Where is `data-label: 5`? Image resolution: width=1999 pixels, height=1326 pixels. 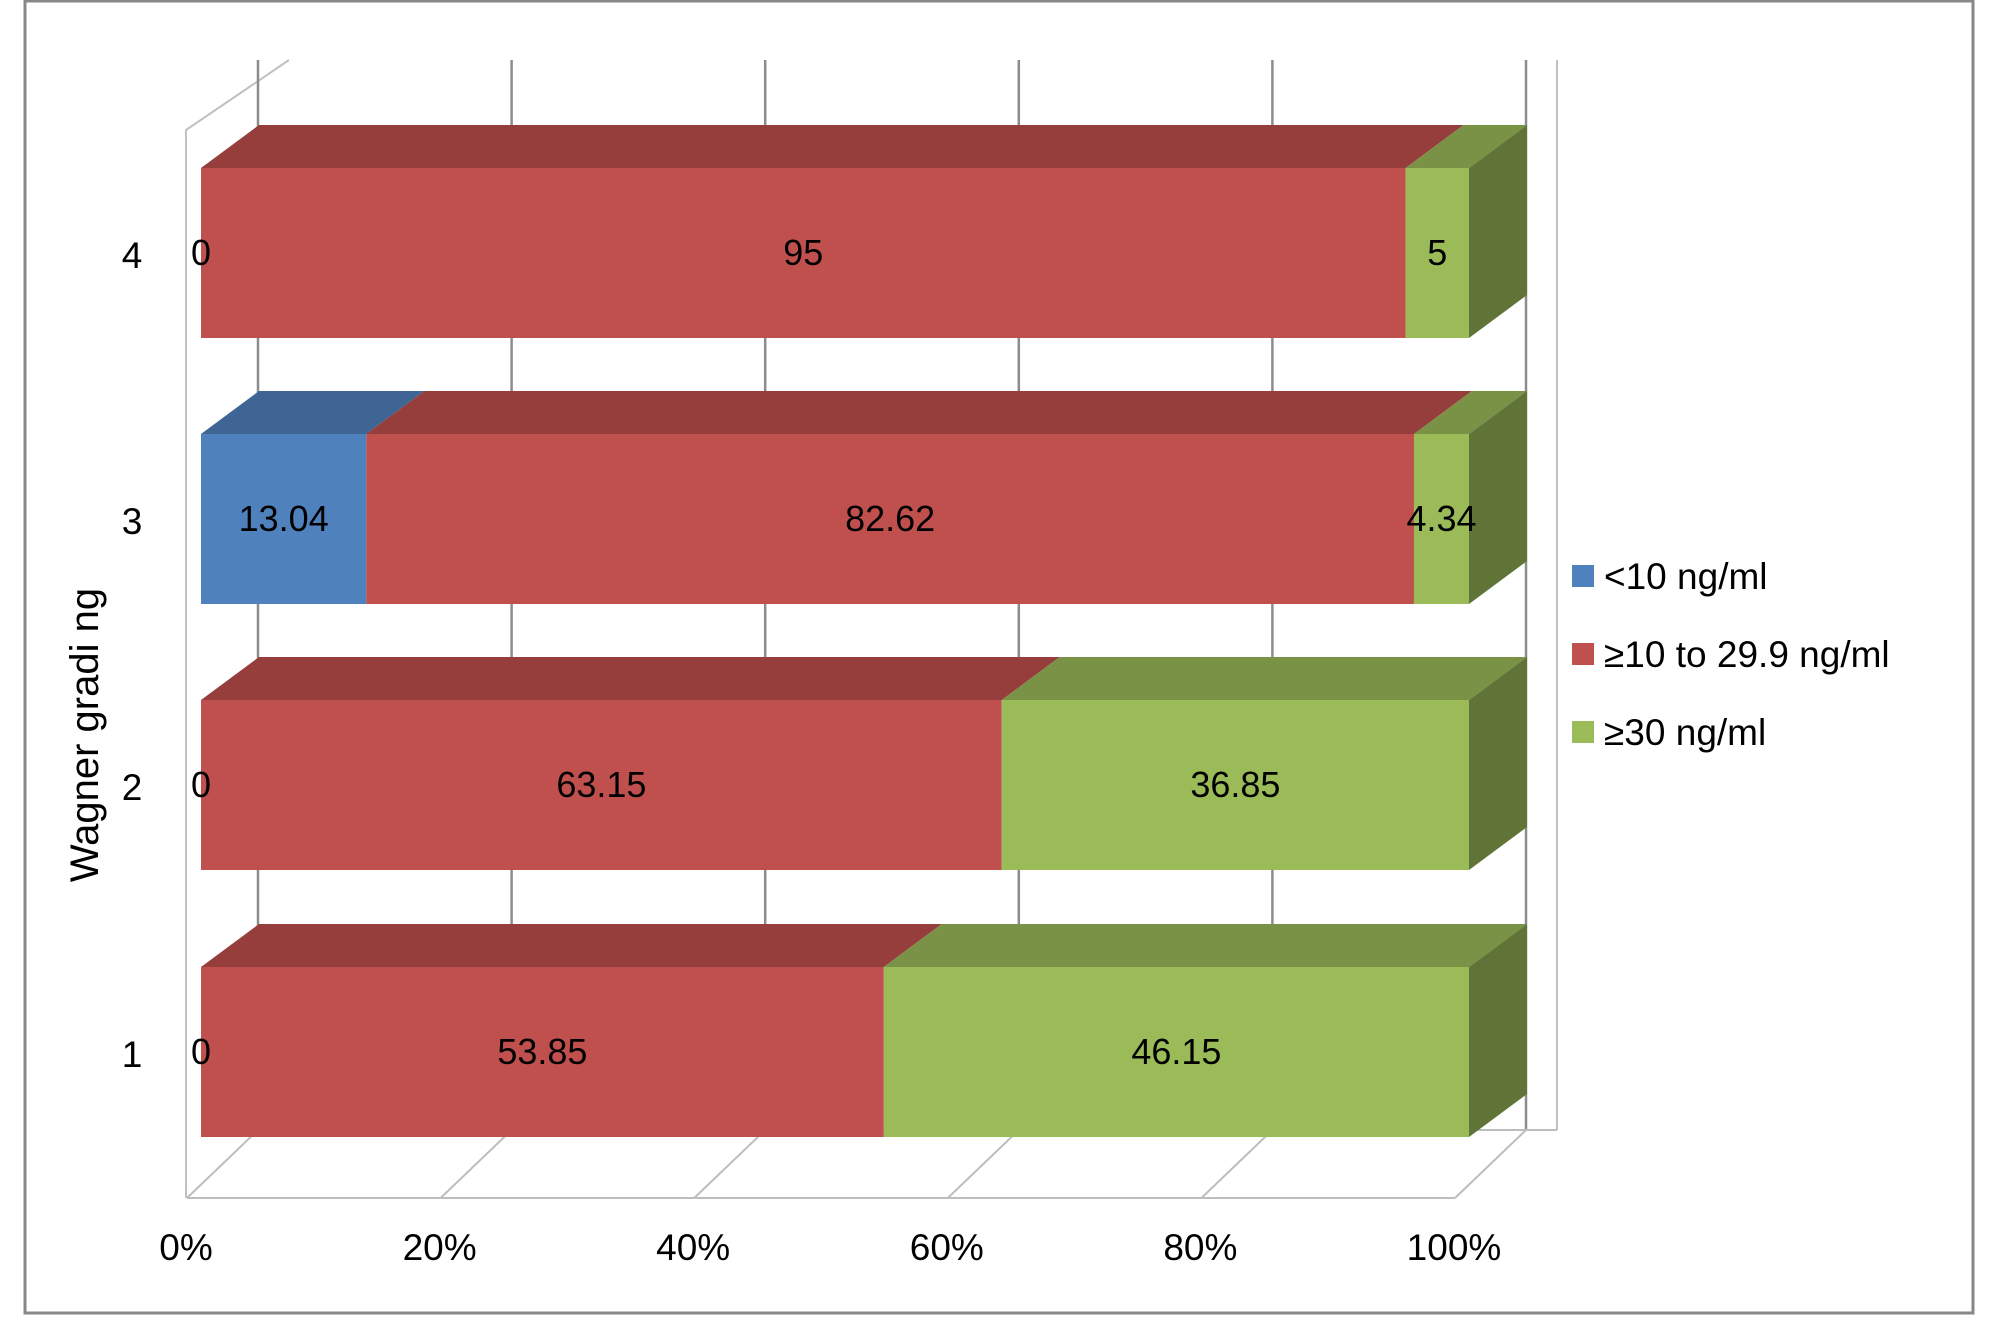 data-label: 5 is located at coordinates (1437, 252).